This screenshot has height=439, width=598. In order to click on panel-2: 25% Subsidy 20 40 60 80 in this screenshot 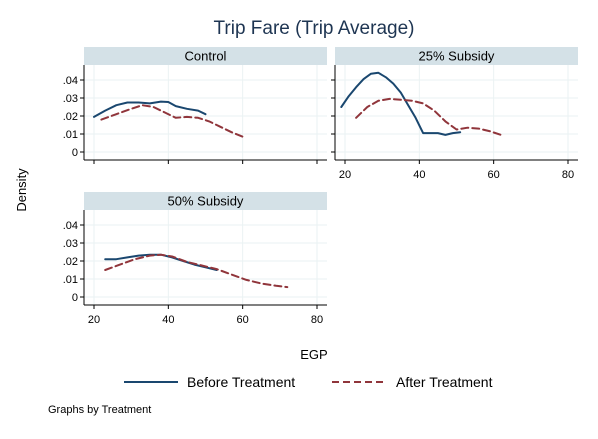, I will do `click(454, 114)`.